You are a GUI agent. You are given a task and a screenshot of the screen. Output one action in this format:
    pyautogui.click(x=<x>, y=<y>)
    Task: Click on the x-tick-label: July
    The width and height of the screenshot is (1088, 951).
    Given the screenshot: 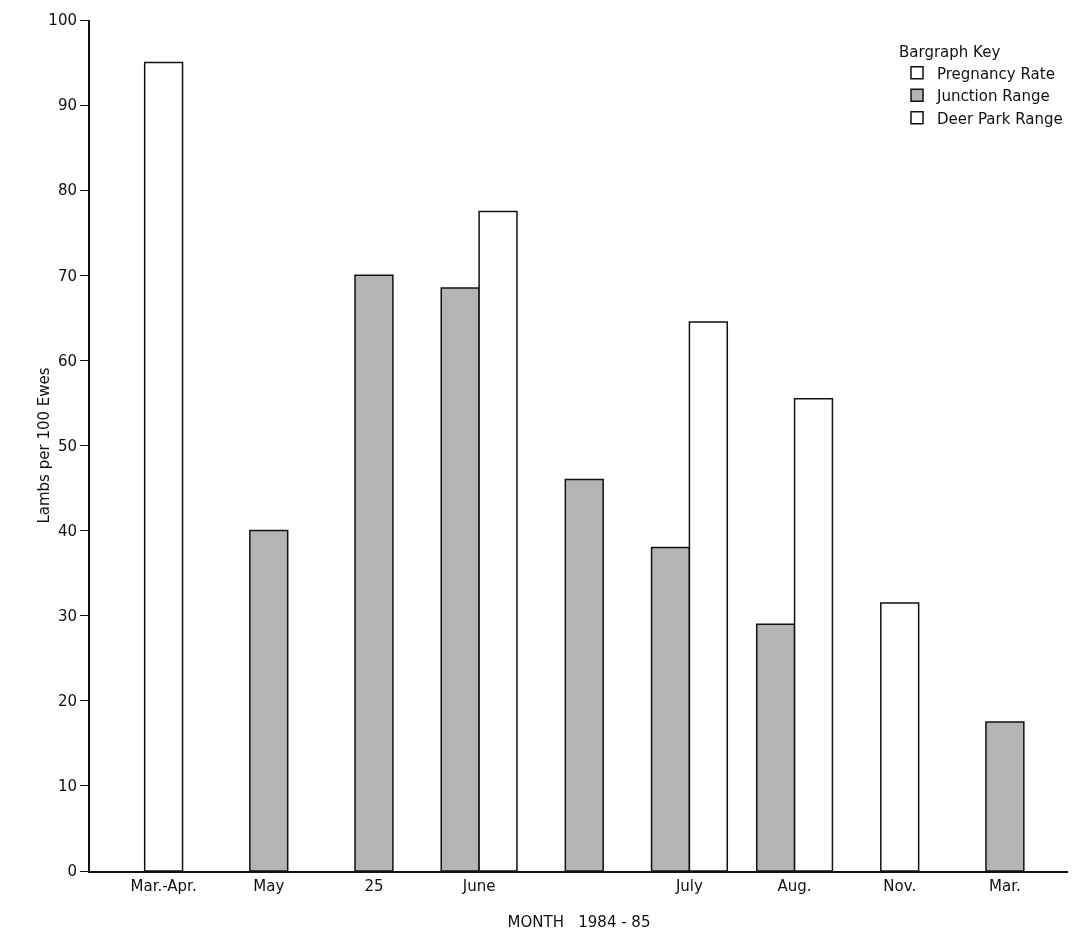 What is the action you would take?
    pyautogui.click(x=689, y=886)
    